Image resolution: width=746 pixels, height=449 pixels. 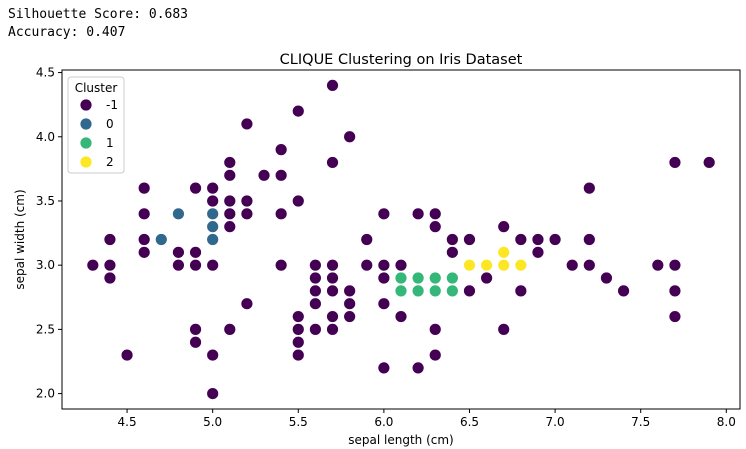 What do you see at coordinates (401, 60) in the screenshot?
I see `chart-title: CLIQUE Clustering on Iris Dataset` at bounding box center [401, 60].